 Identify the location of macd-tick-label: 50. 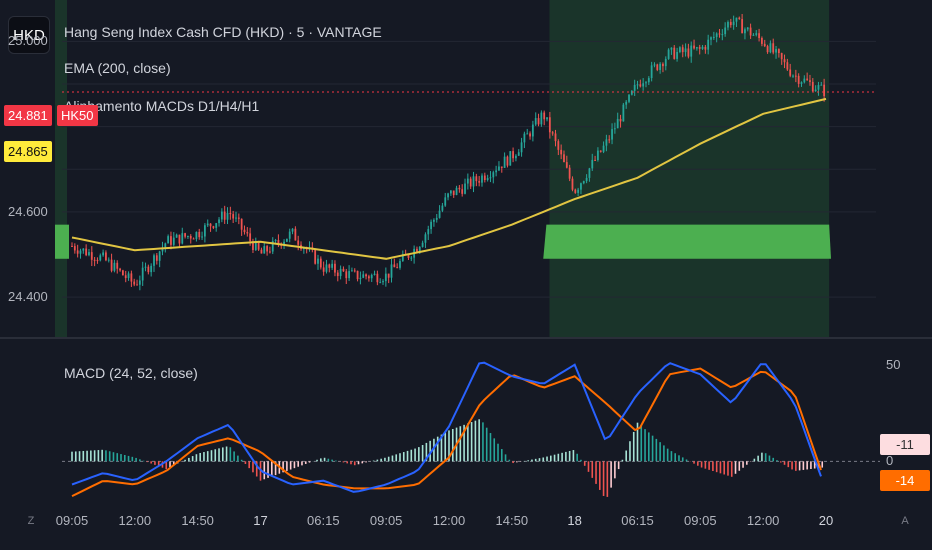
(893, 364).